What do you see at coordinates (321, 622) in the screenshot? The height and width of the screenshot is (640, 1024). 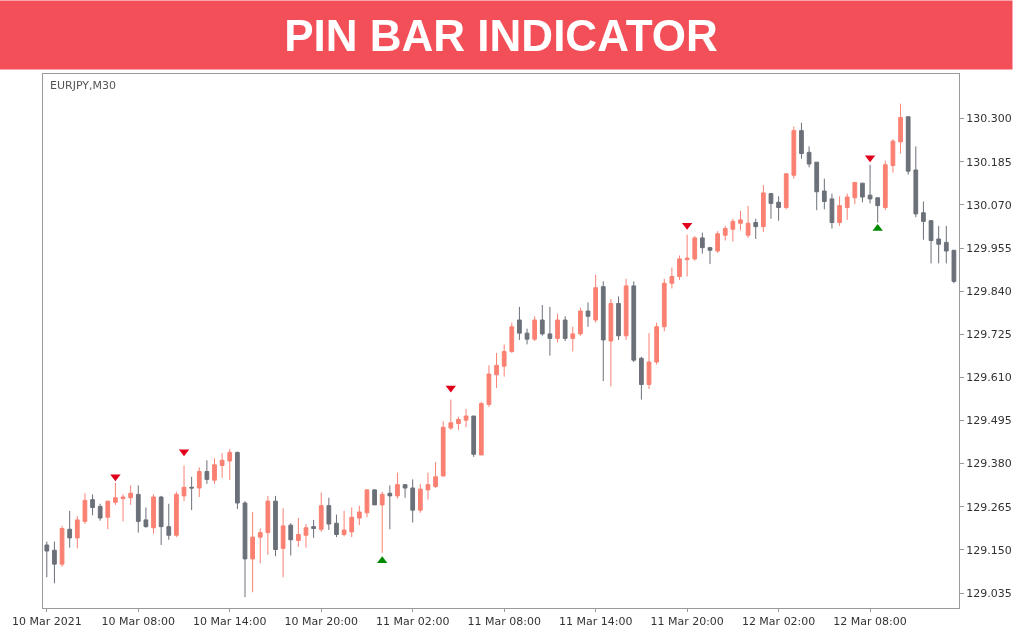 I see `x-tick-label: 10 Mar 20:00` at bounding box center [321, 622].